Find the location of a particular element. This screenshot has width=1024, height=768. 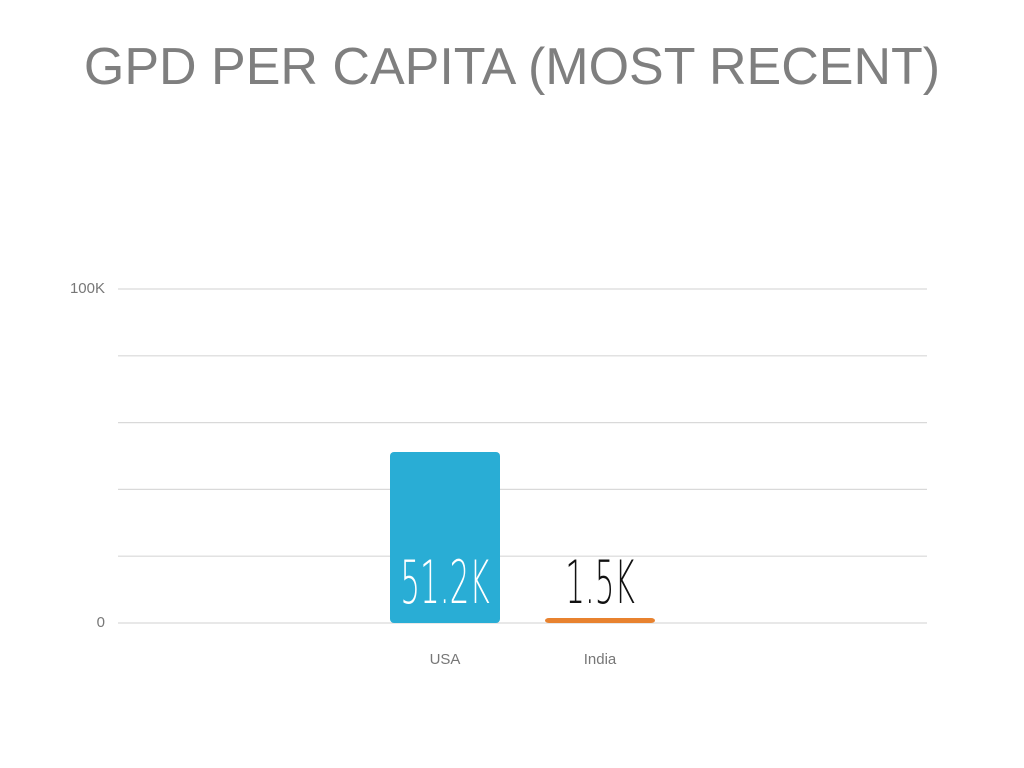

x-tick-label: USA is located at coordinates (445, 659).